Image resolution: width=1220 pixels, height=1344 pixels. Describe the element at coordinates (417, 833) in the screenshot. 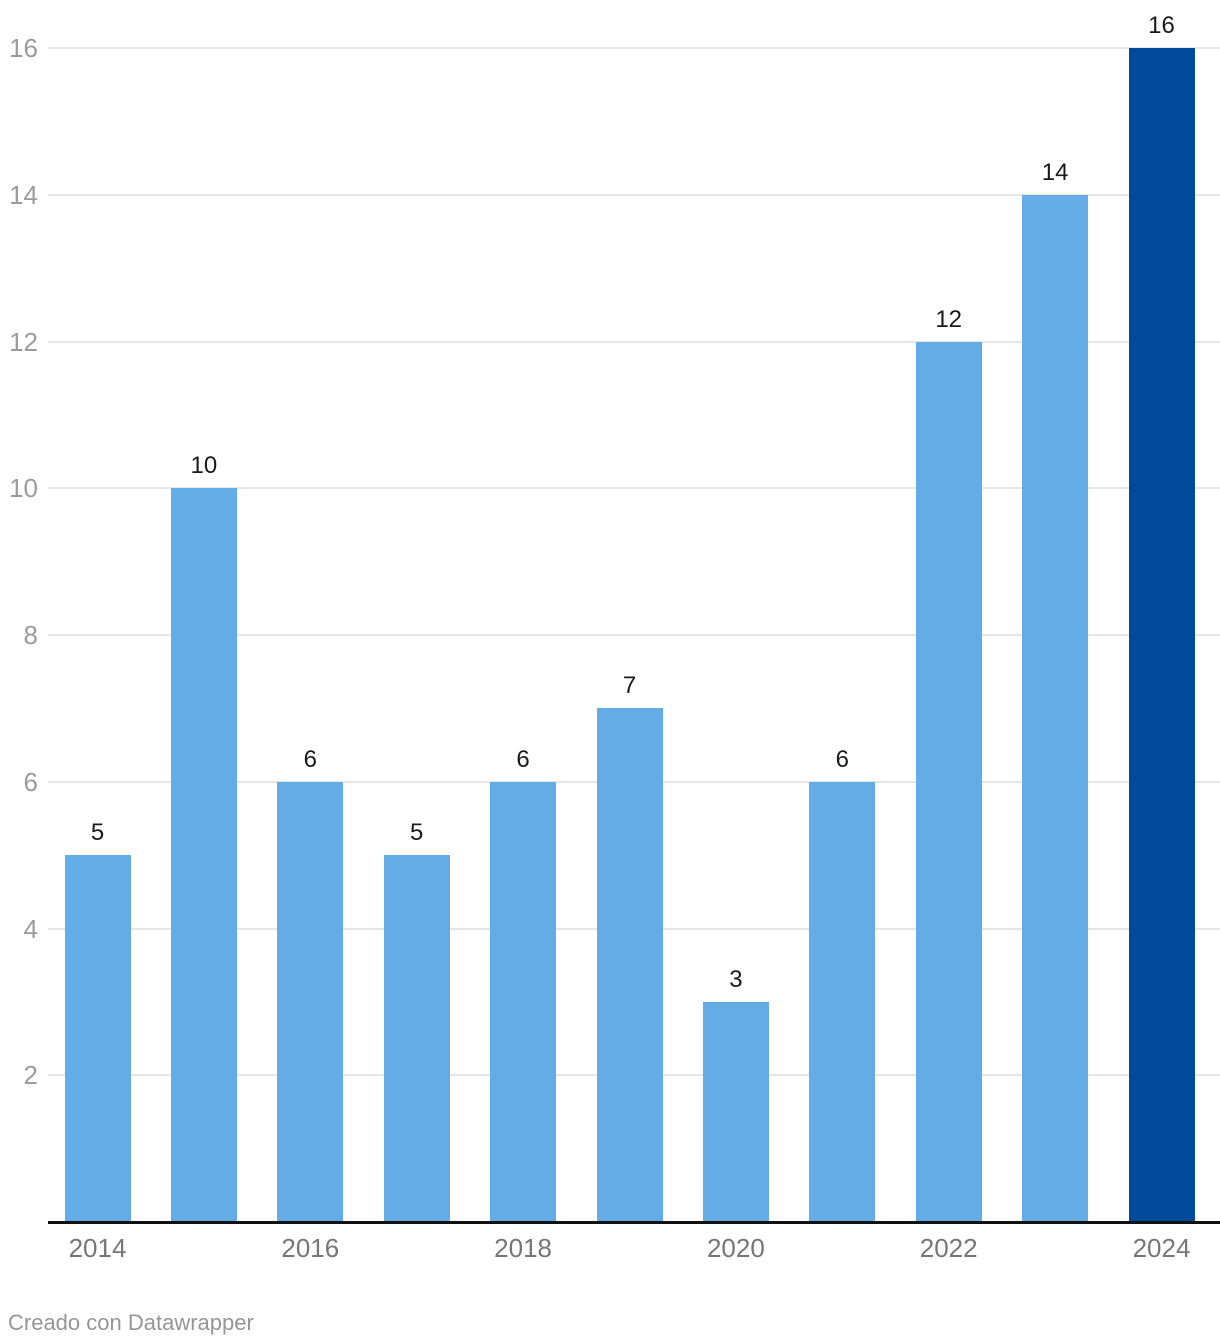

I see `value-label-2017: 5` at that location.